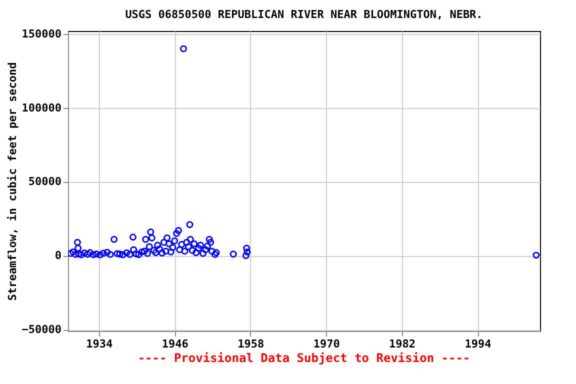 This screenshot has height=384, width=576. I want to click on text: ---- Provisional Data Subject to Revision ----, so click(304, 358).